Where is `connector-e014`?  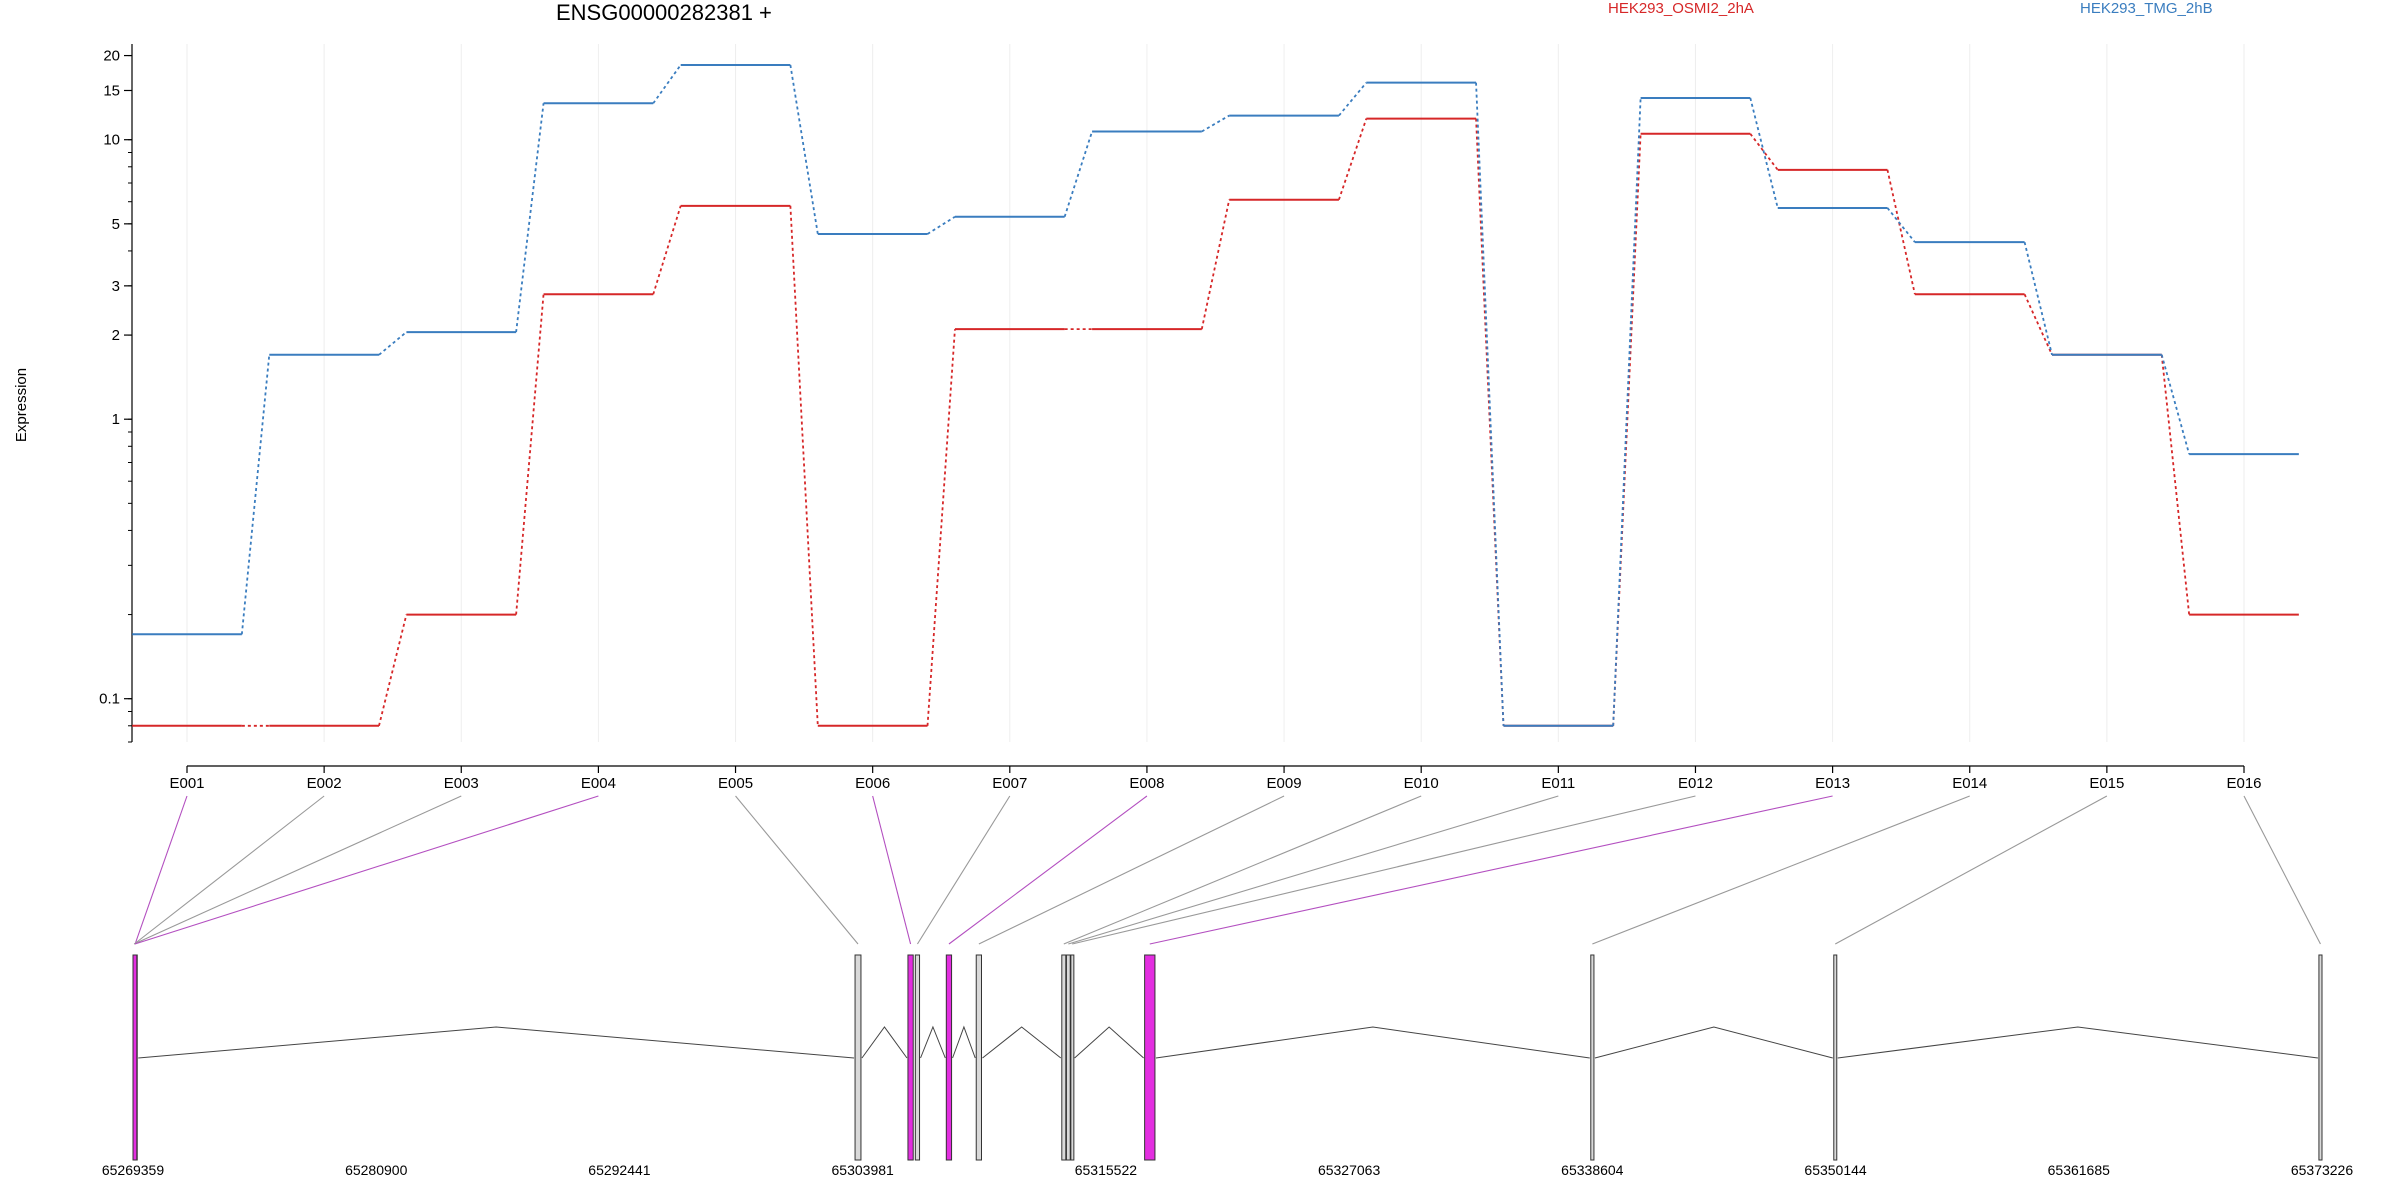 connector-e014 is located at coordinates (1781, 870).